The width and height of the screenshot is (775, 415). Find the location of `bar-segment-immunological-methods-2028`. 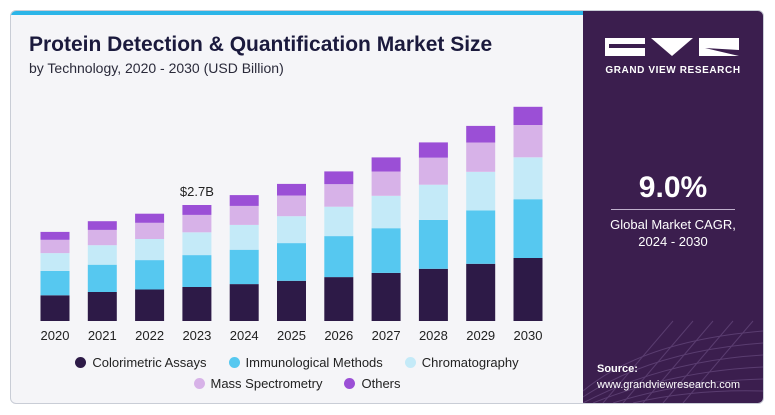

bar-segment-immunological-methods-2028 is located at coordinates (433, 244).